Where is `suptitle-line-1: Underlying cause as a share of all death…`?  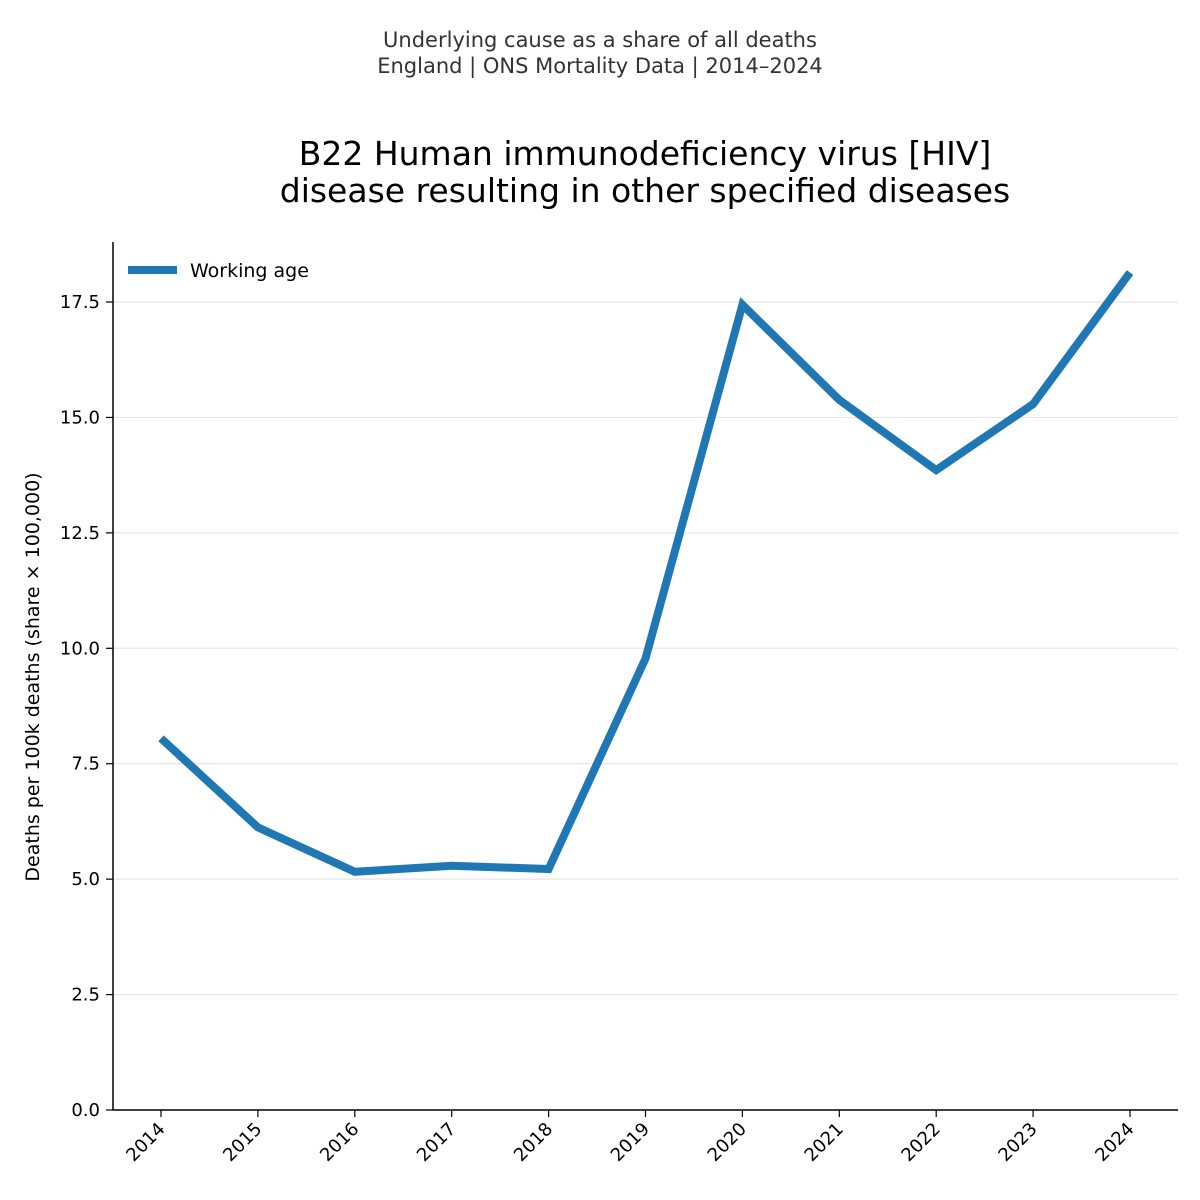
suptitle-line-1: Underlying cause as a share of all death… is located at coordinates (600, 40).